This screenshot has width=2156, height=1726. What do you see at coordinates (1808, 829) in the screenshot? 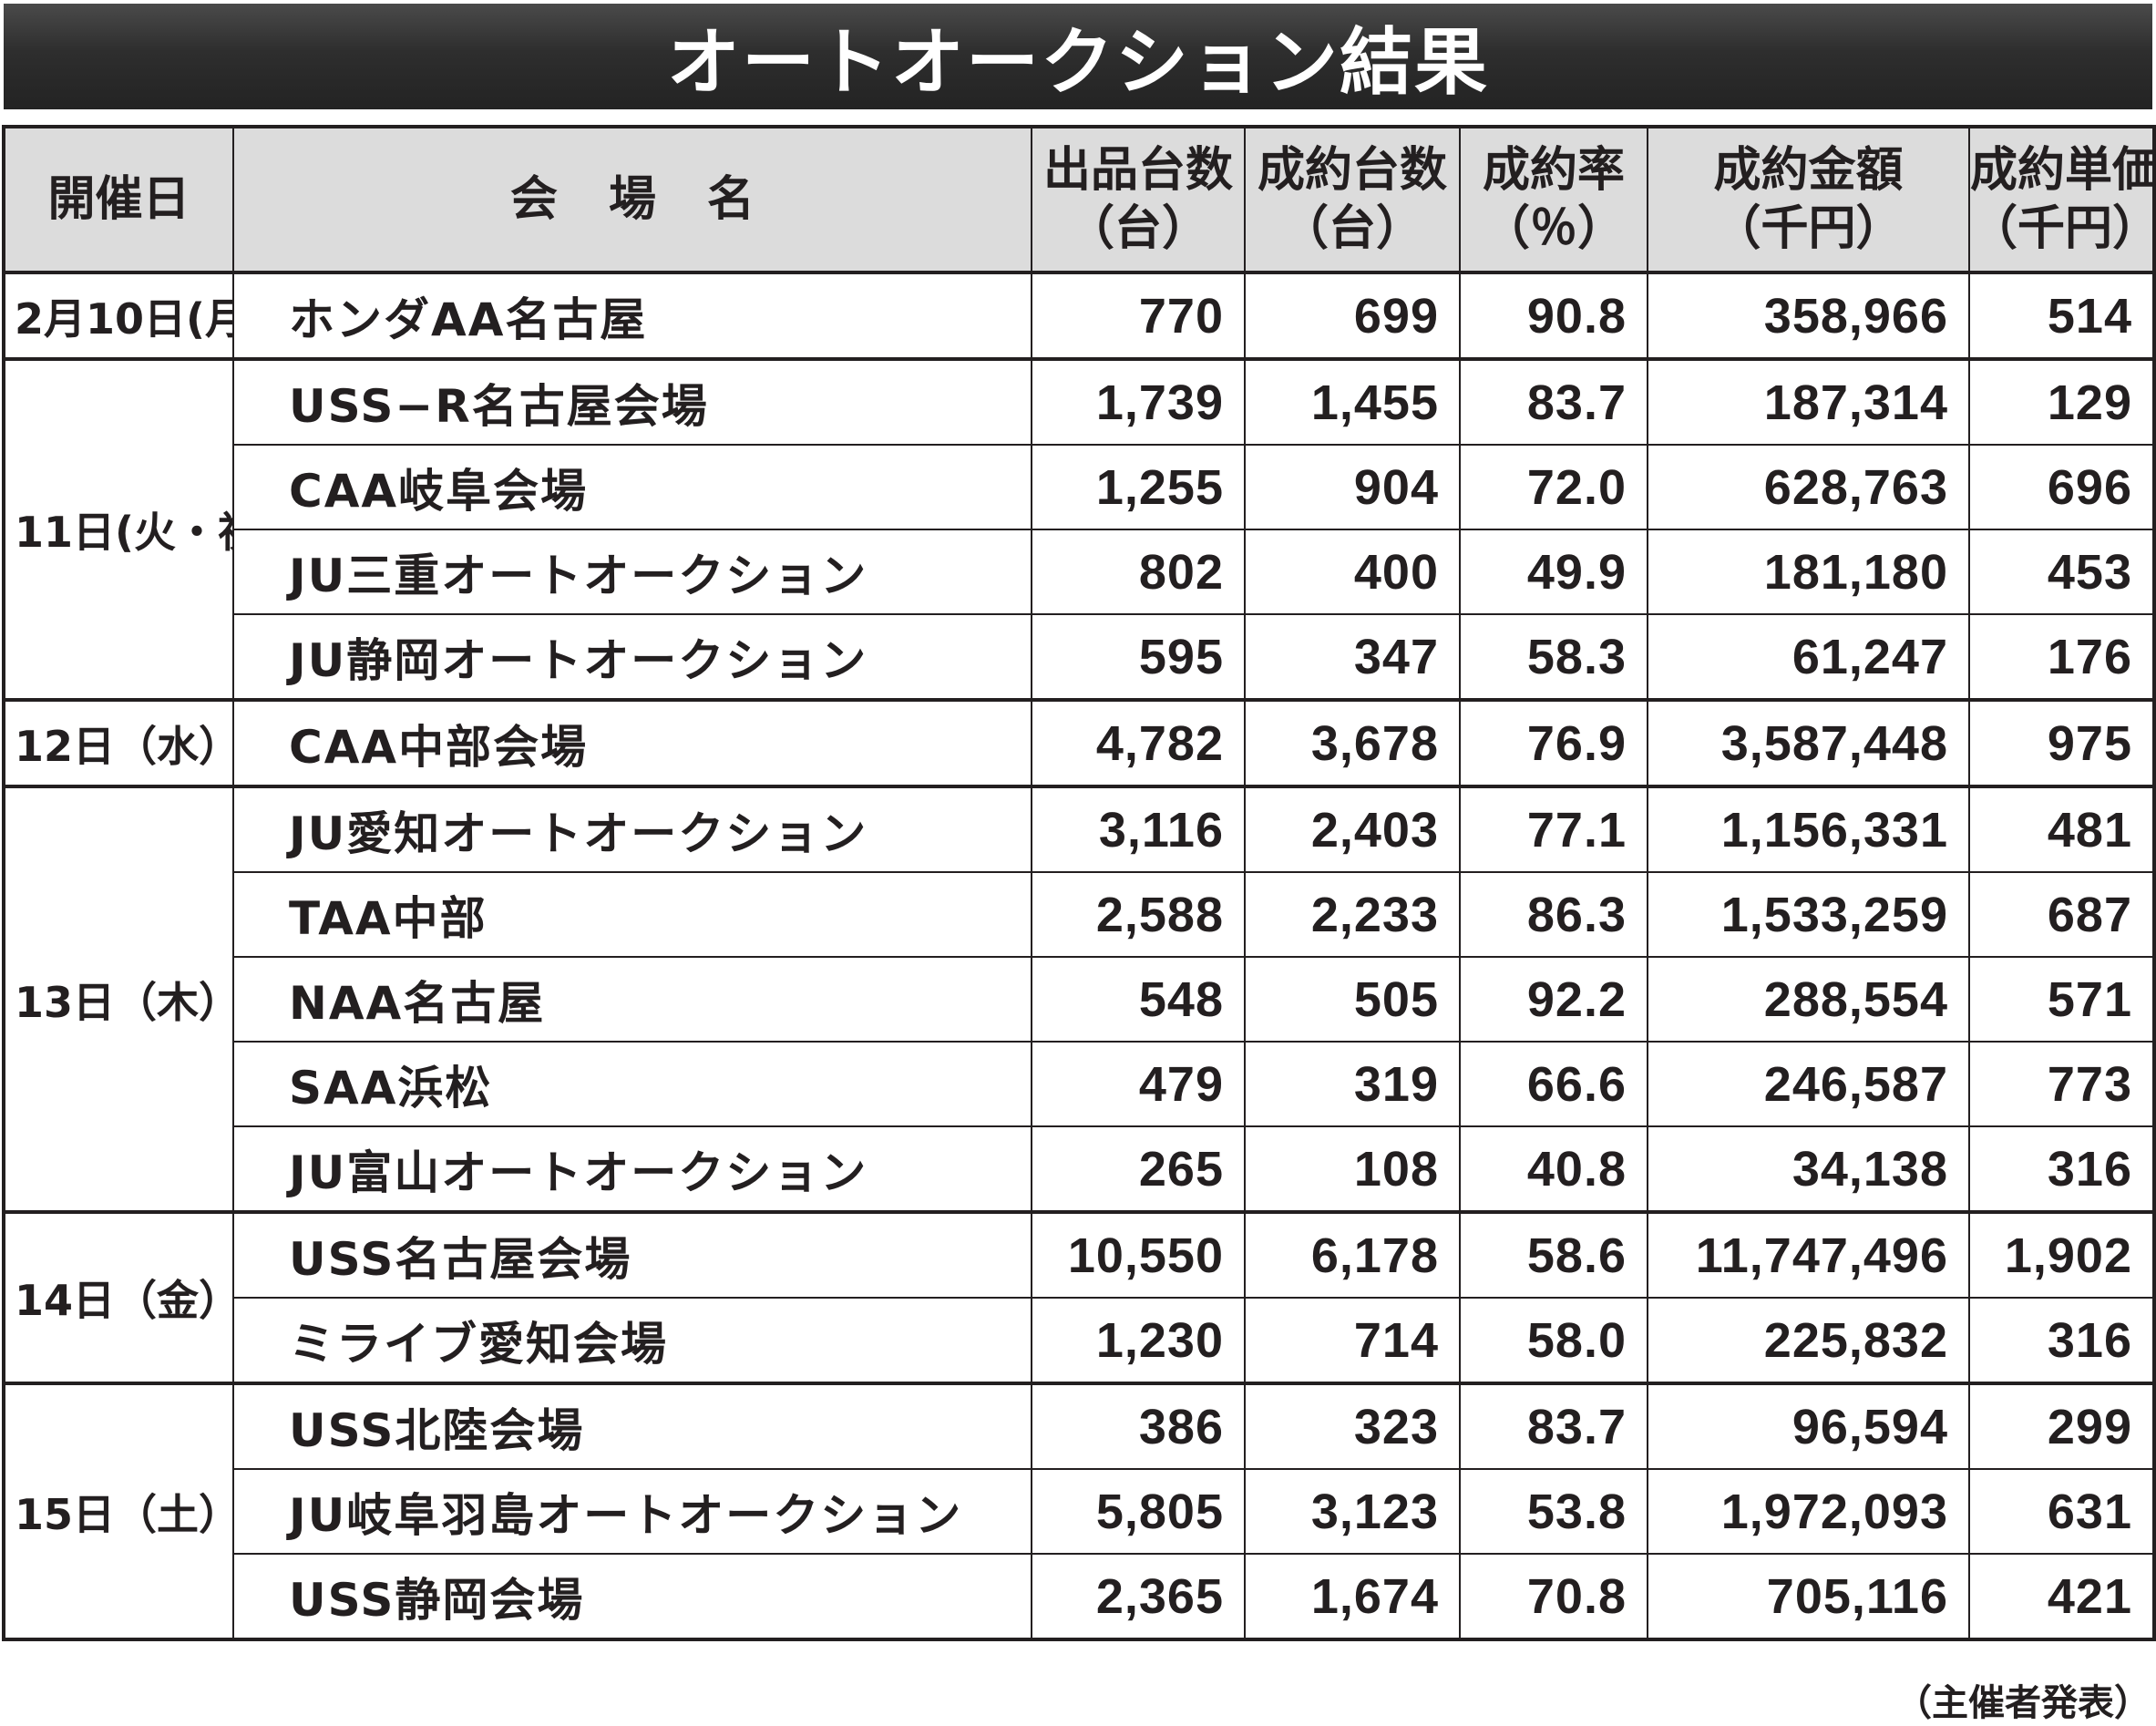
I see `amount-cell: 1,156,331` at bounding box center [1808, 829].